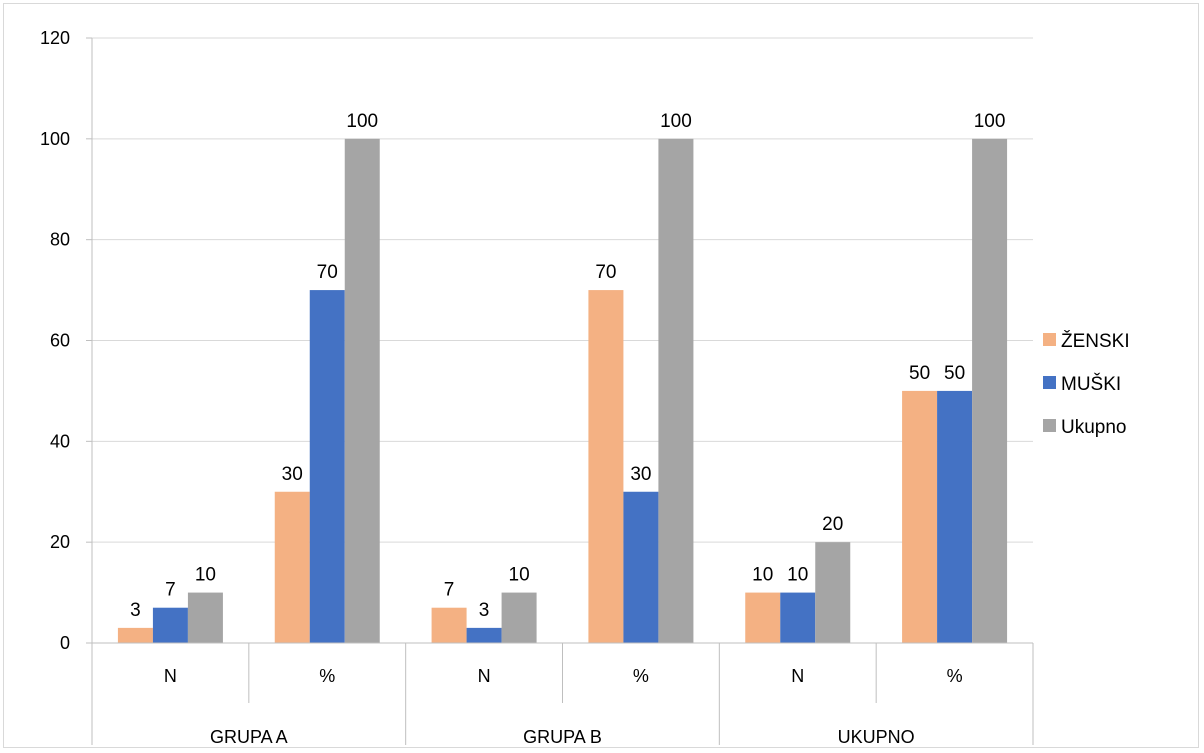 Image resolution: width=1204 pixels, height=753 pixels. I want to click on legend: ŽENSKI MUŠKI Ukupno, so click(1086, 384).